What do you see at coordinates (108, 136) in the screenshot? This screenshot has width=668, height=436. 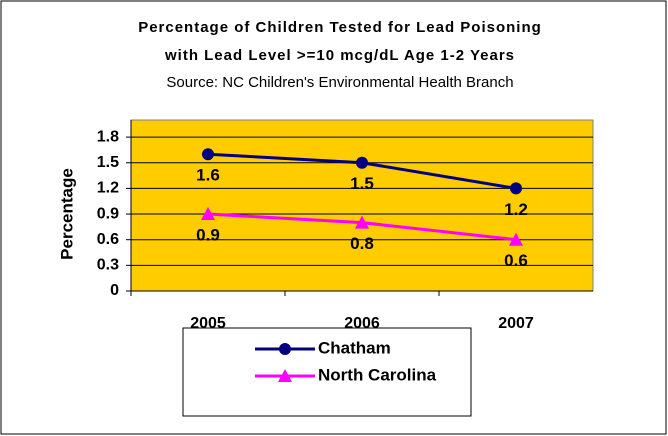 I see `y-tick-label: 1.8` at bounding box center [108, 136].